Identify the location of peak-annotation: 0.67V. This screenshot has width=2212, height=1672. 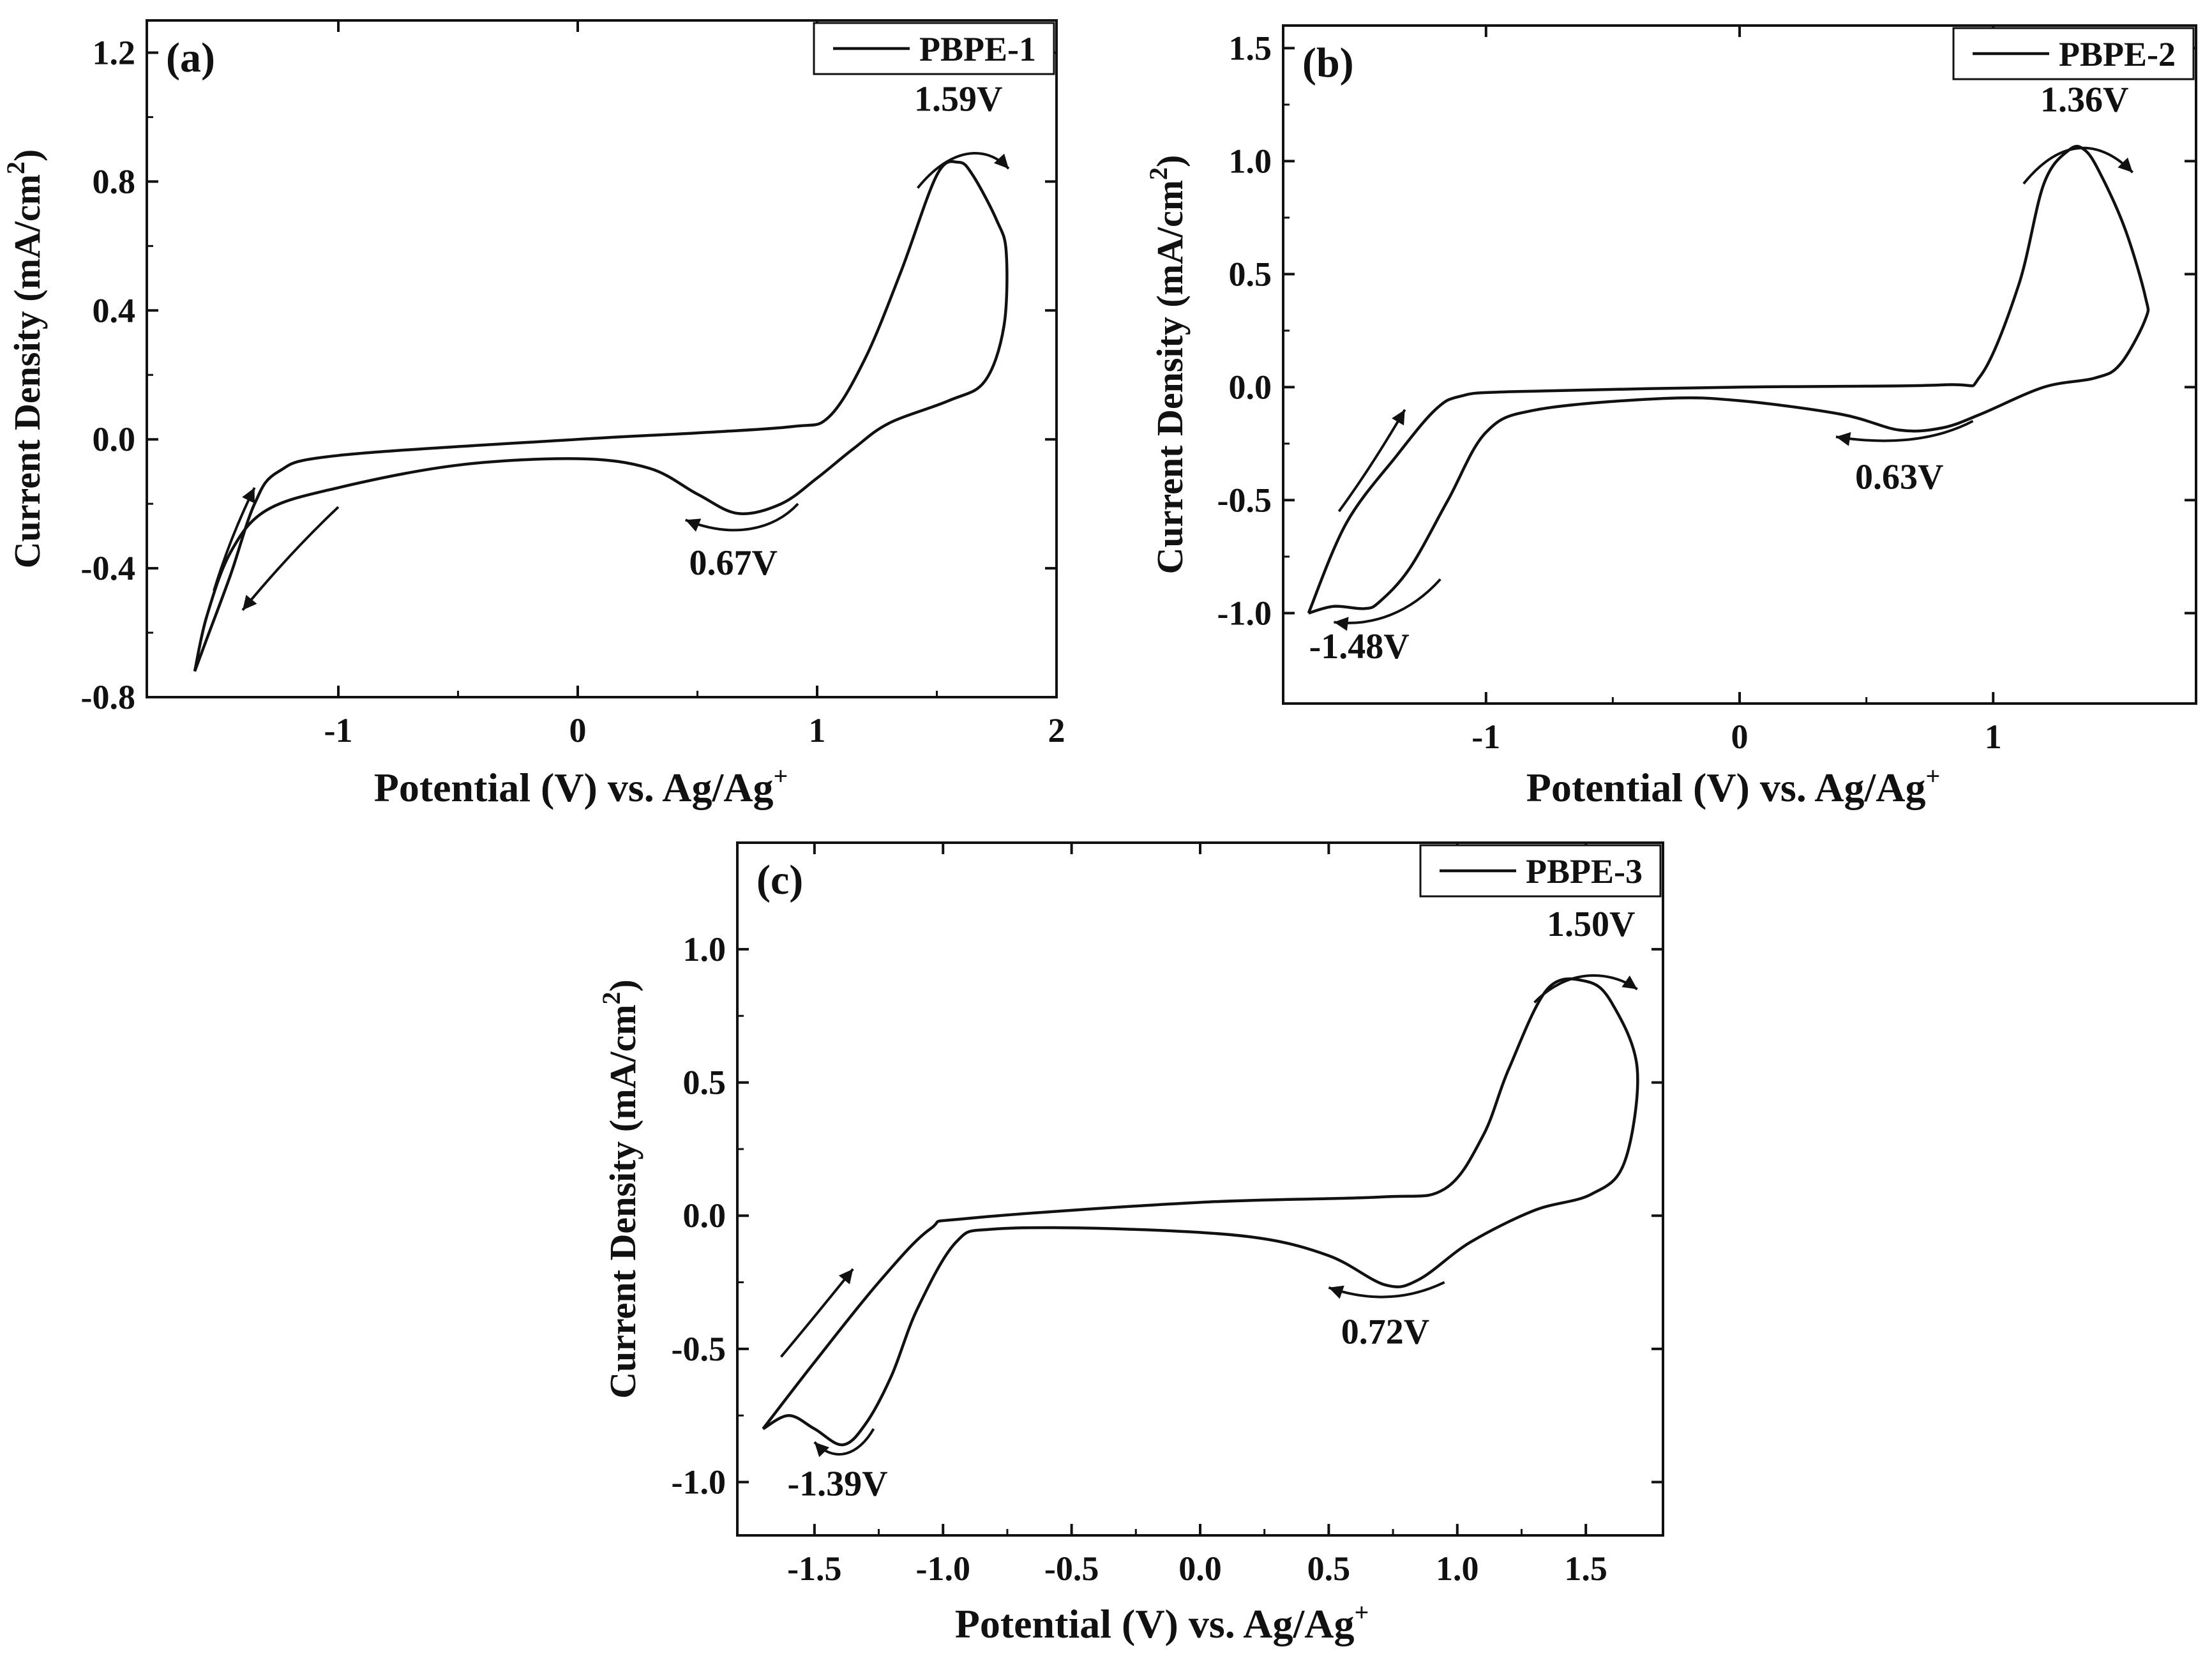
(733, 563).